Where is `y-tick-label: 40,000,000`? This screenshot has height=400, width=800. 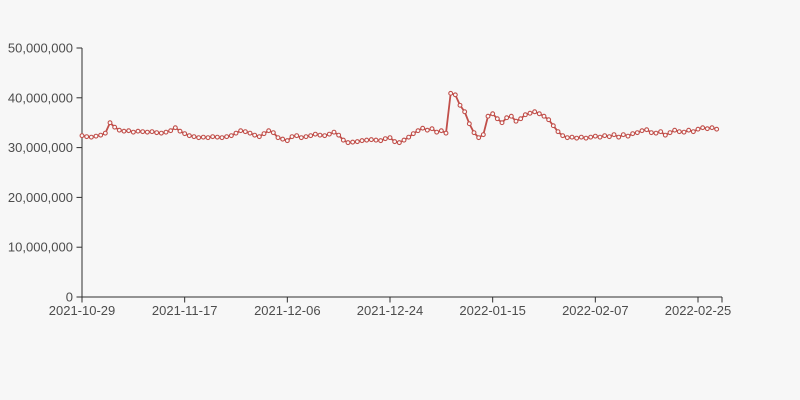 y-tick-label: 40,000,000 is located at coordinates (40, 97).